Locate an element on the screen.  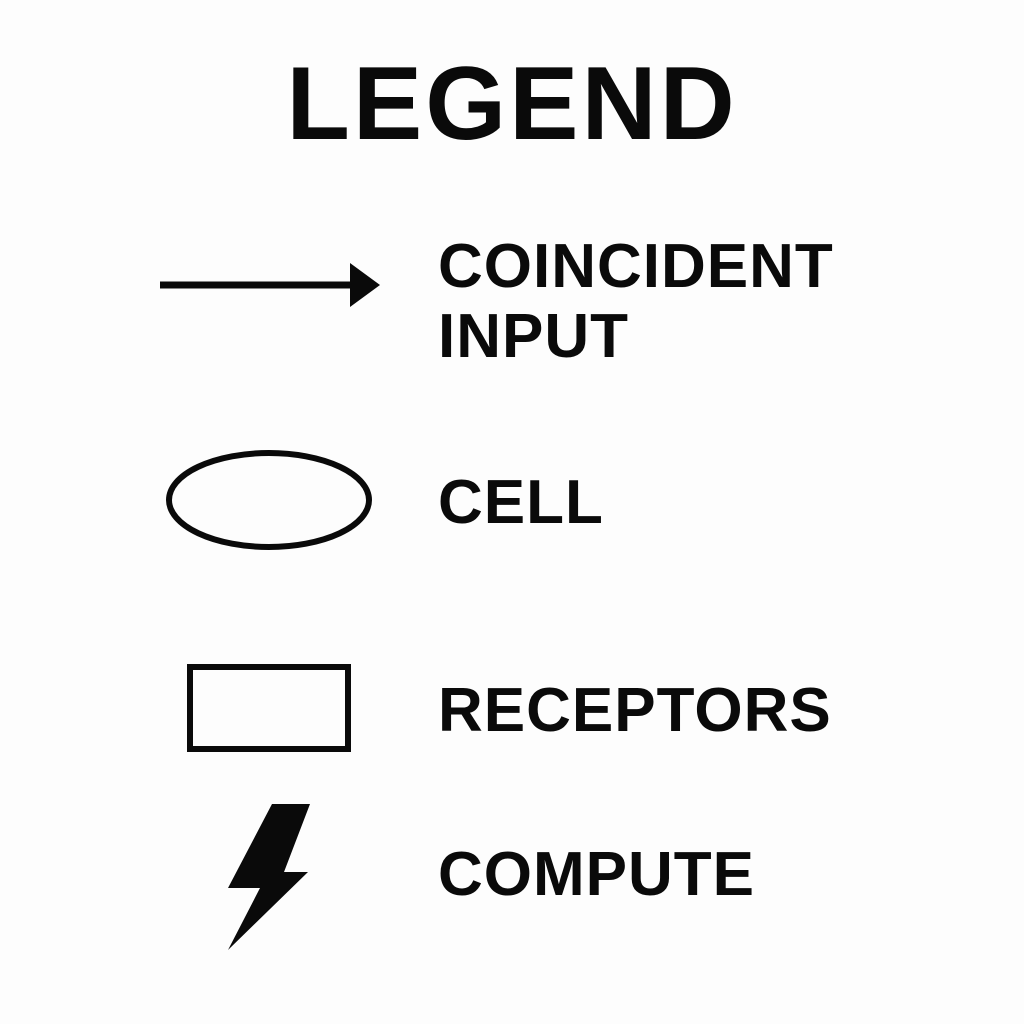
label-line: CELL is located at coordinates (521, 502).